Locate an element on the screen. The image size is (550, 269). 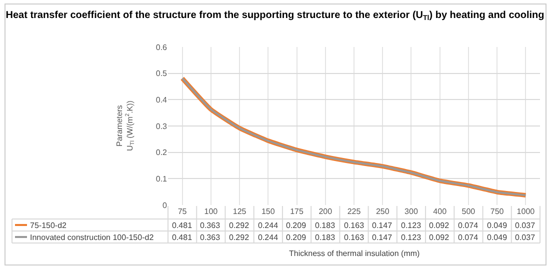
chart-title: Heat transfer coefficient of the structure from the supporting structure to the exterior (U$_{Tl}$) by heating and cooling is located at coordinates (275, 16).